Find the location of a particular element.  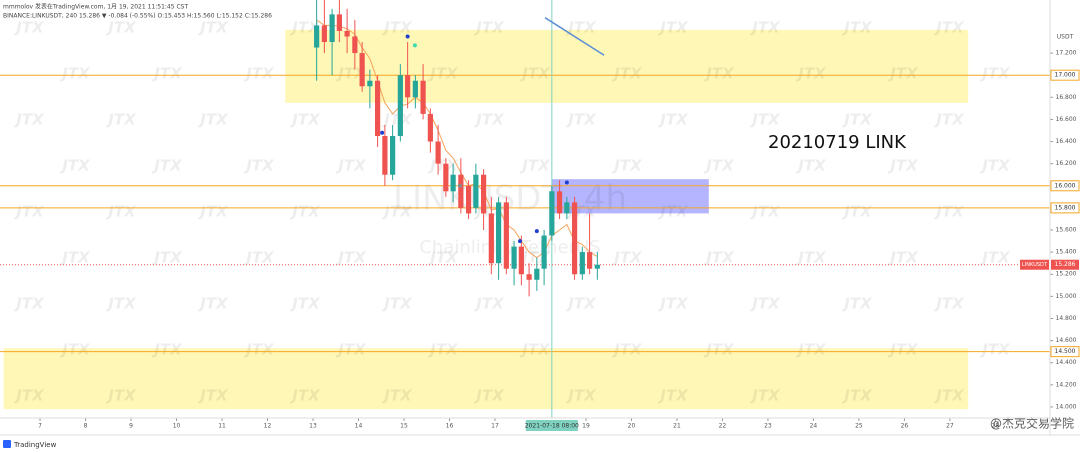

x-tick-label: 27 is located at coordinates (950, 426).